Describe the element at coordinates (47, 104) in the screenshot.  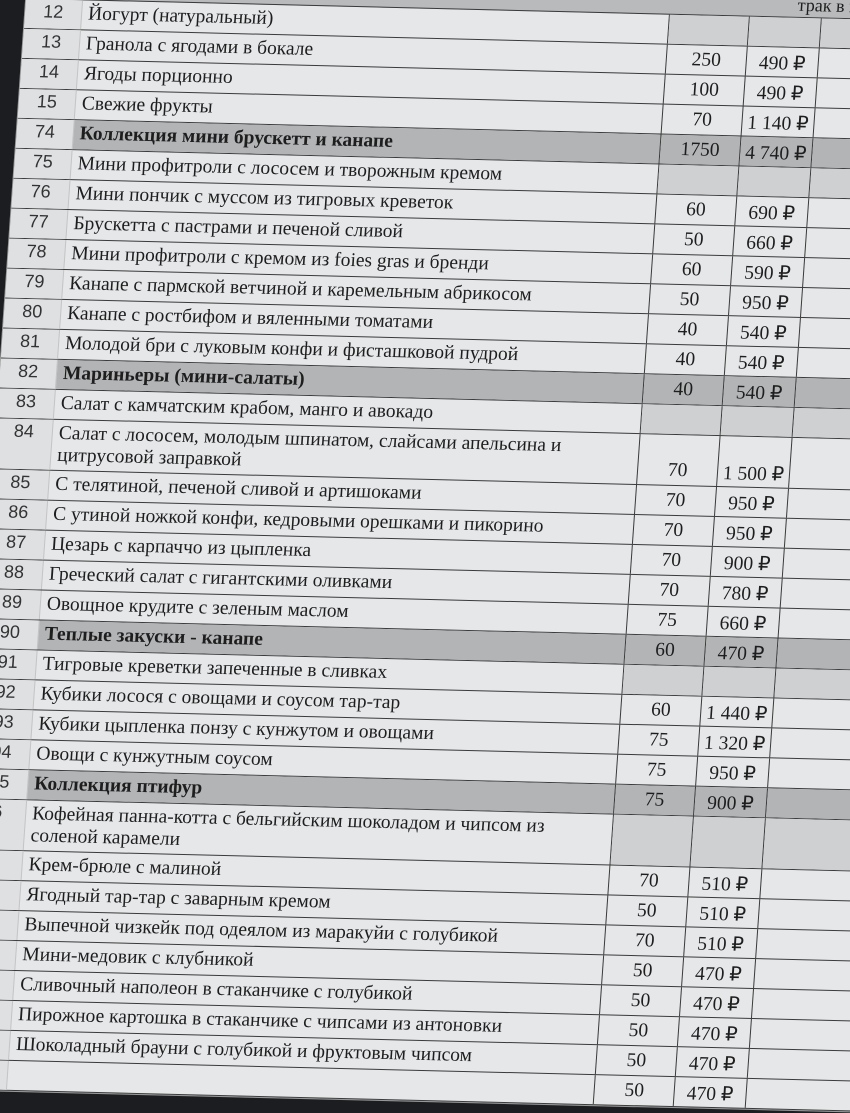
I see `row-number: 15` at that location.